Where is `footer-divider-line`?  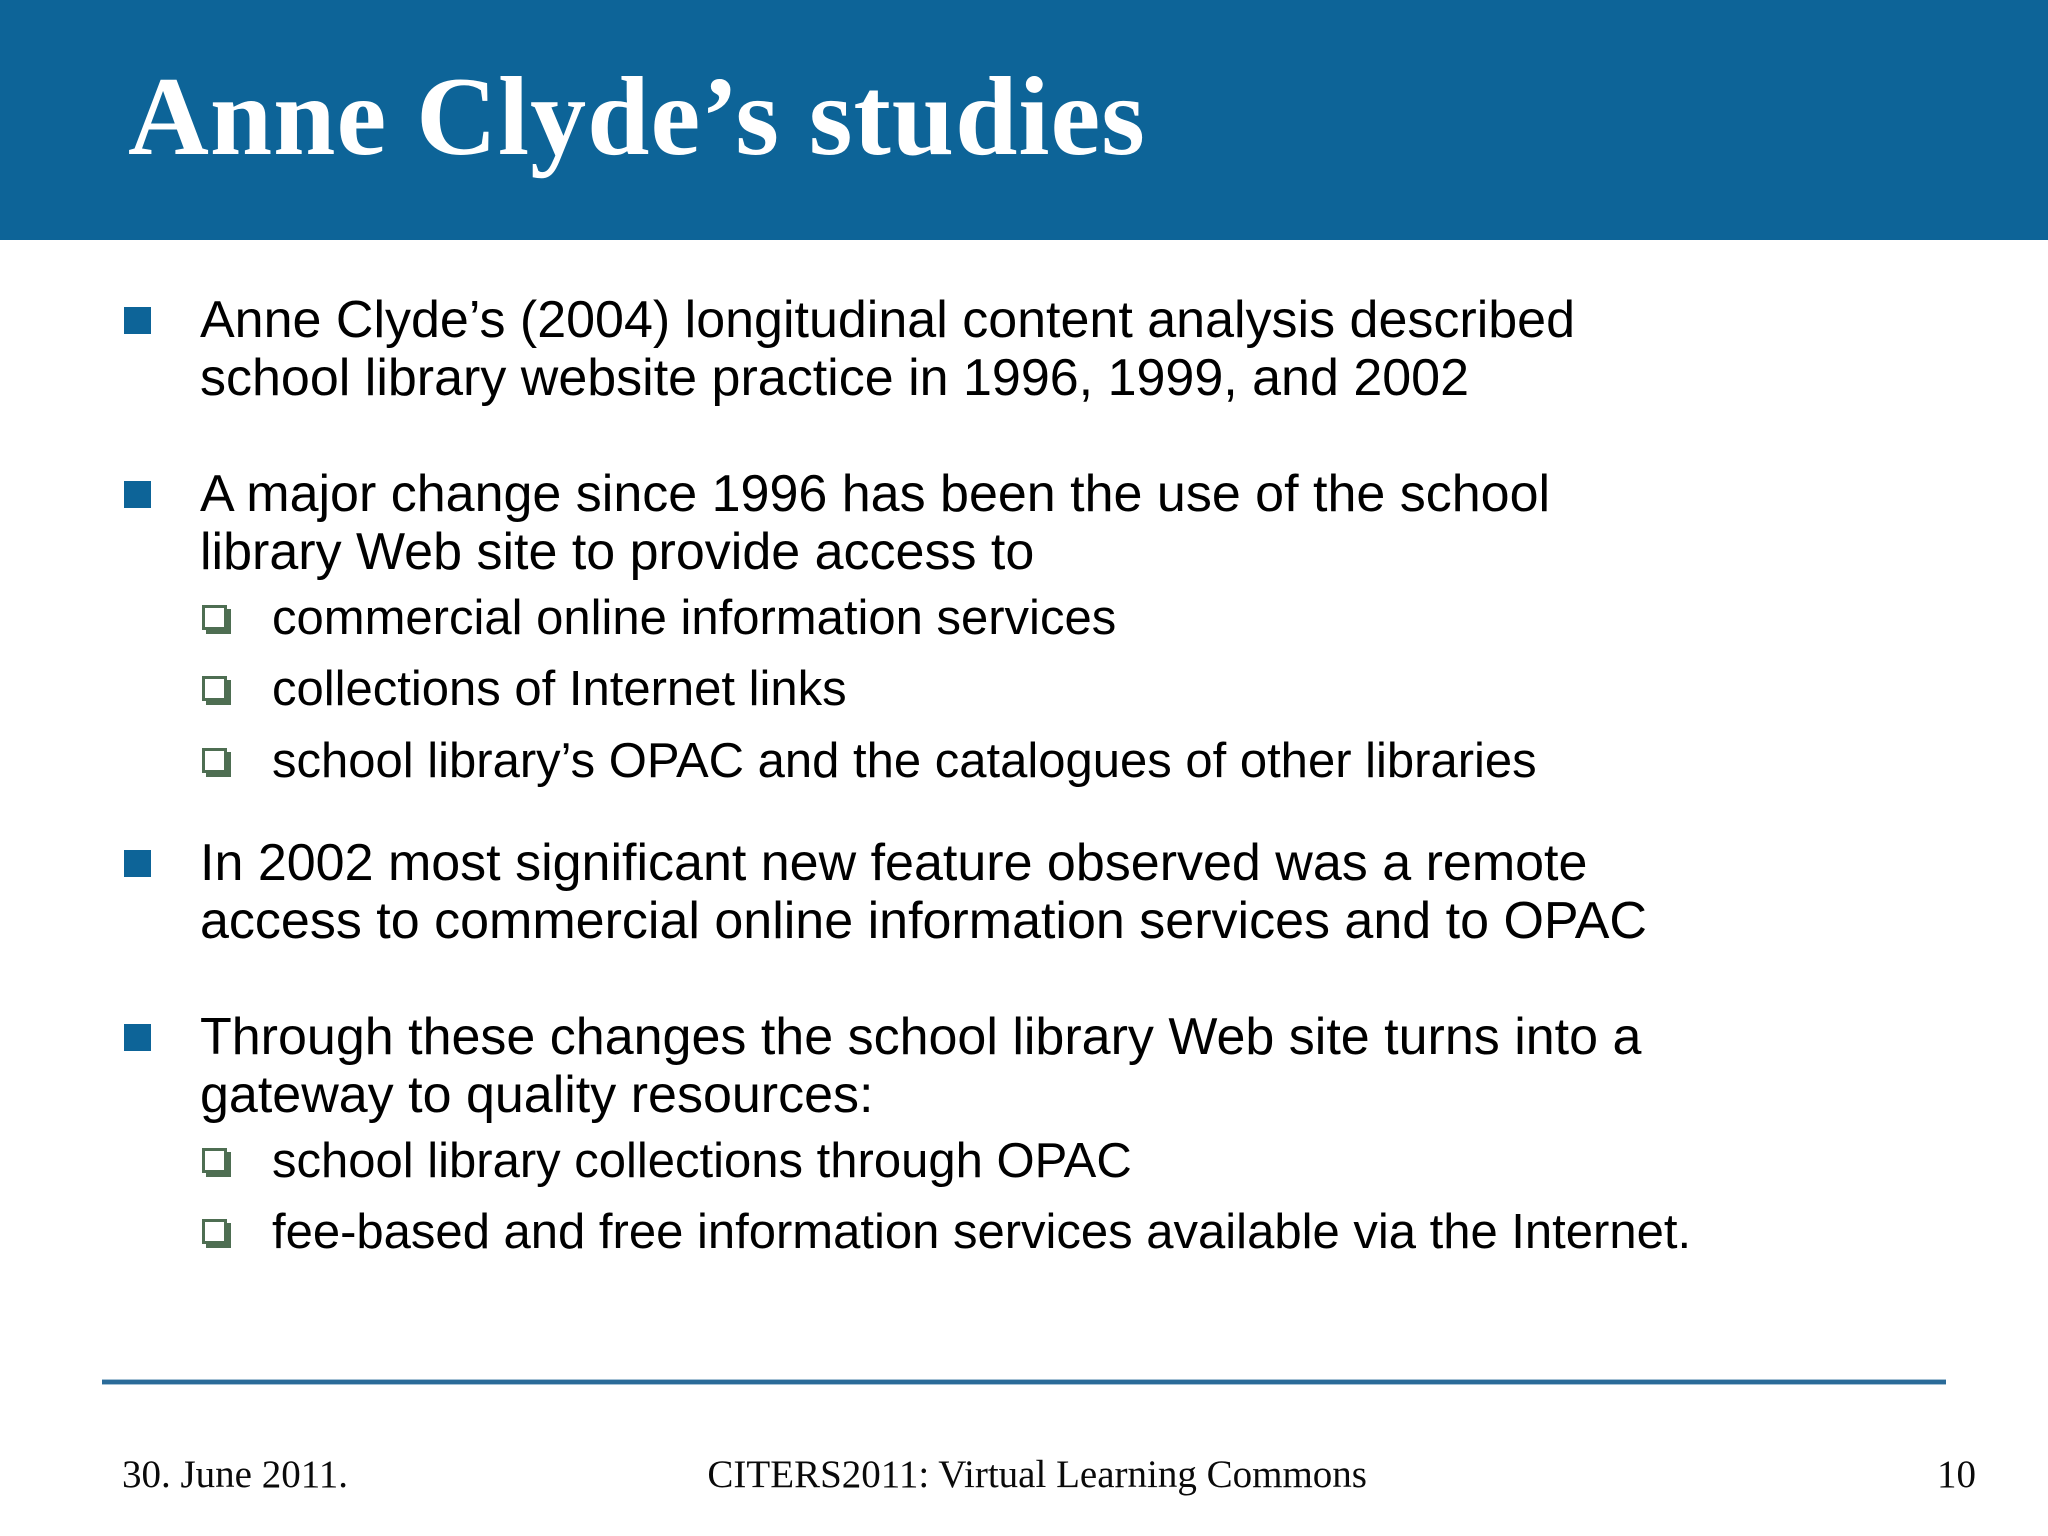 footer-divider-line is located at coordinates (1024, 1382).